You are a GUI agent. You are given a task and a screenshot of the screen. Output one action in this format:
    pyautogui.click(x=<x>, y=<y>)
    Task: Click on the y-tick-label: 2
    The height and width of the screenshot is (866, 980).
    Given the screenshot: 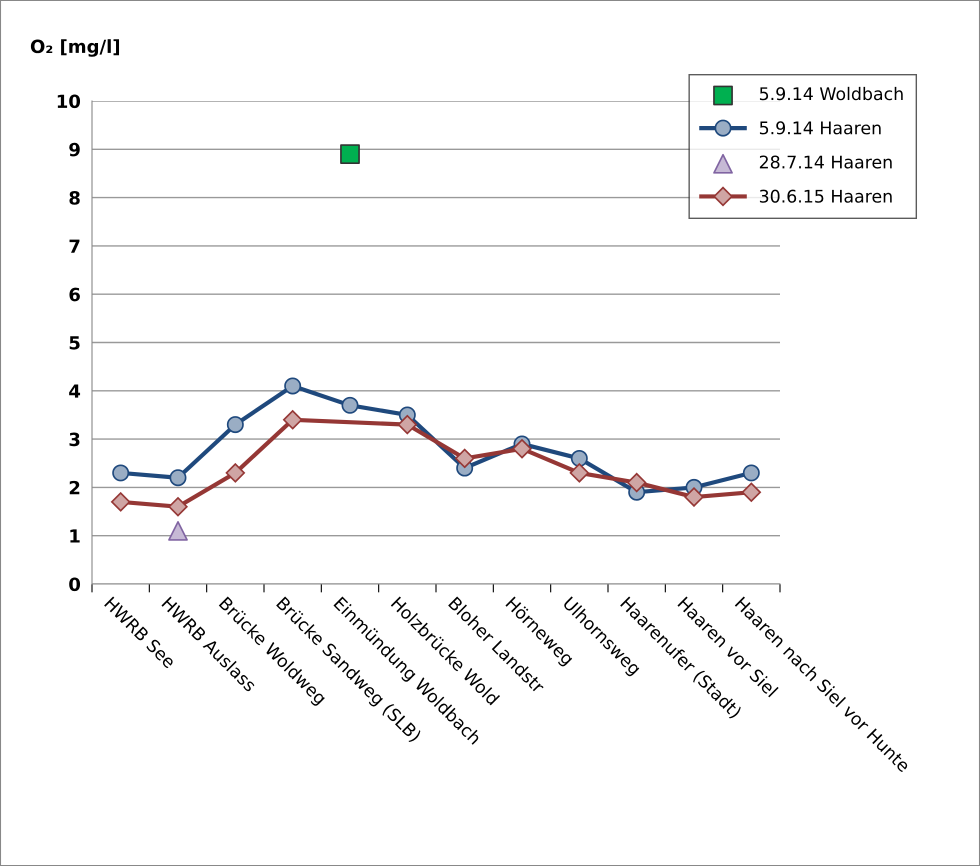 What is the action you would take?
    pyautogui.click(x=75, y=487)
    